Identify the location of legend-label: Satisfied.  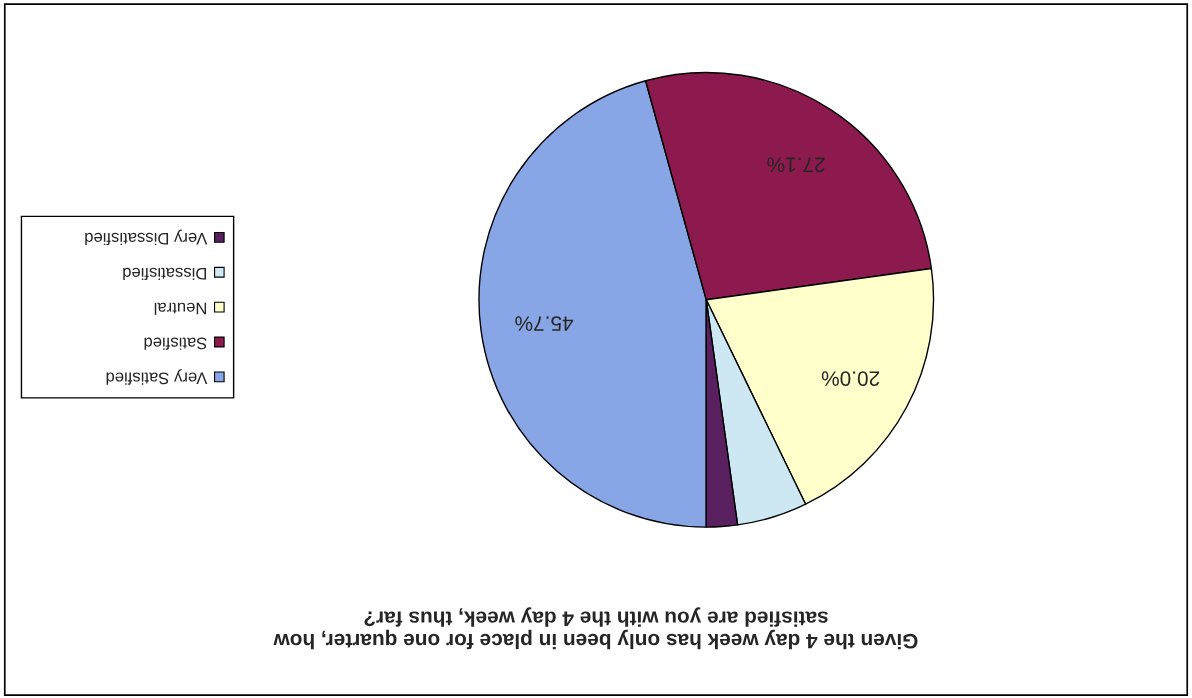
(175, 343).